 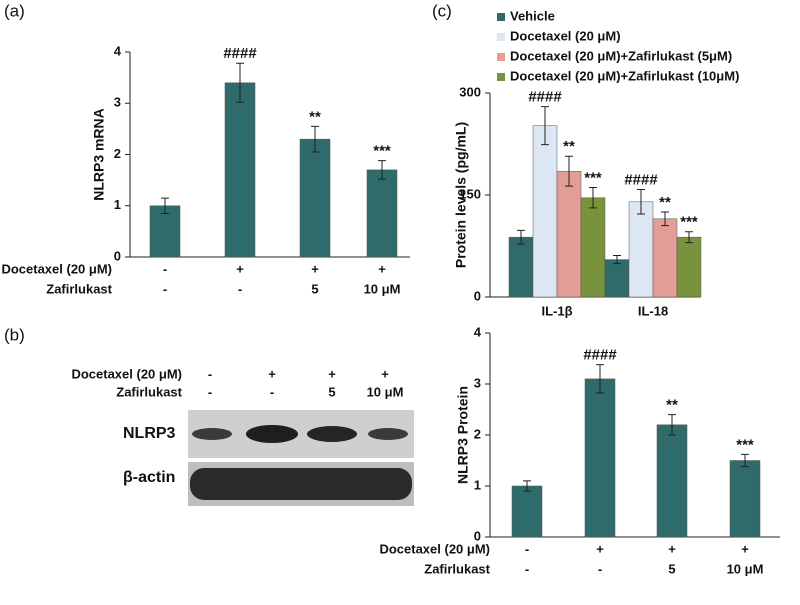 I want to click on y-tick-label: 150, so click(x=470, y=193).